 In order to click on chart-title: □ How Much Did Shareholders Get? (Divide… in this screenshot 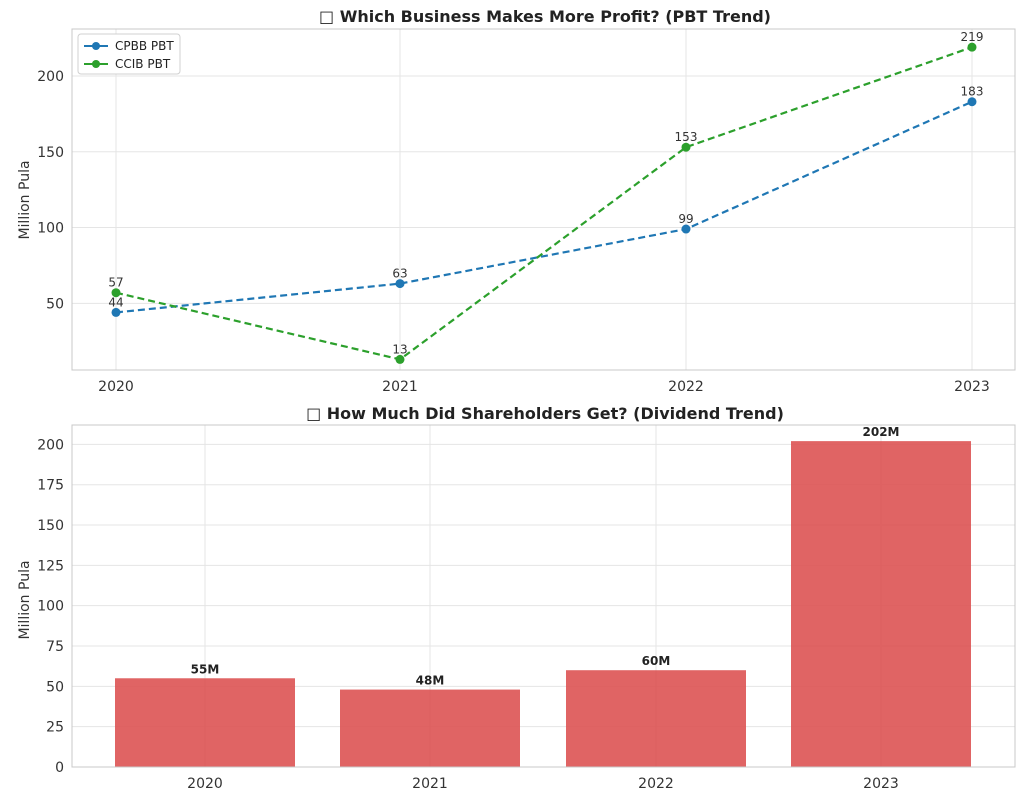, I will do `click(545, 413)`.